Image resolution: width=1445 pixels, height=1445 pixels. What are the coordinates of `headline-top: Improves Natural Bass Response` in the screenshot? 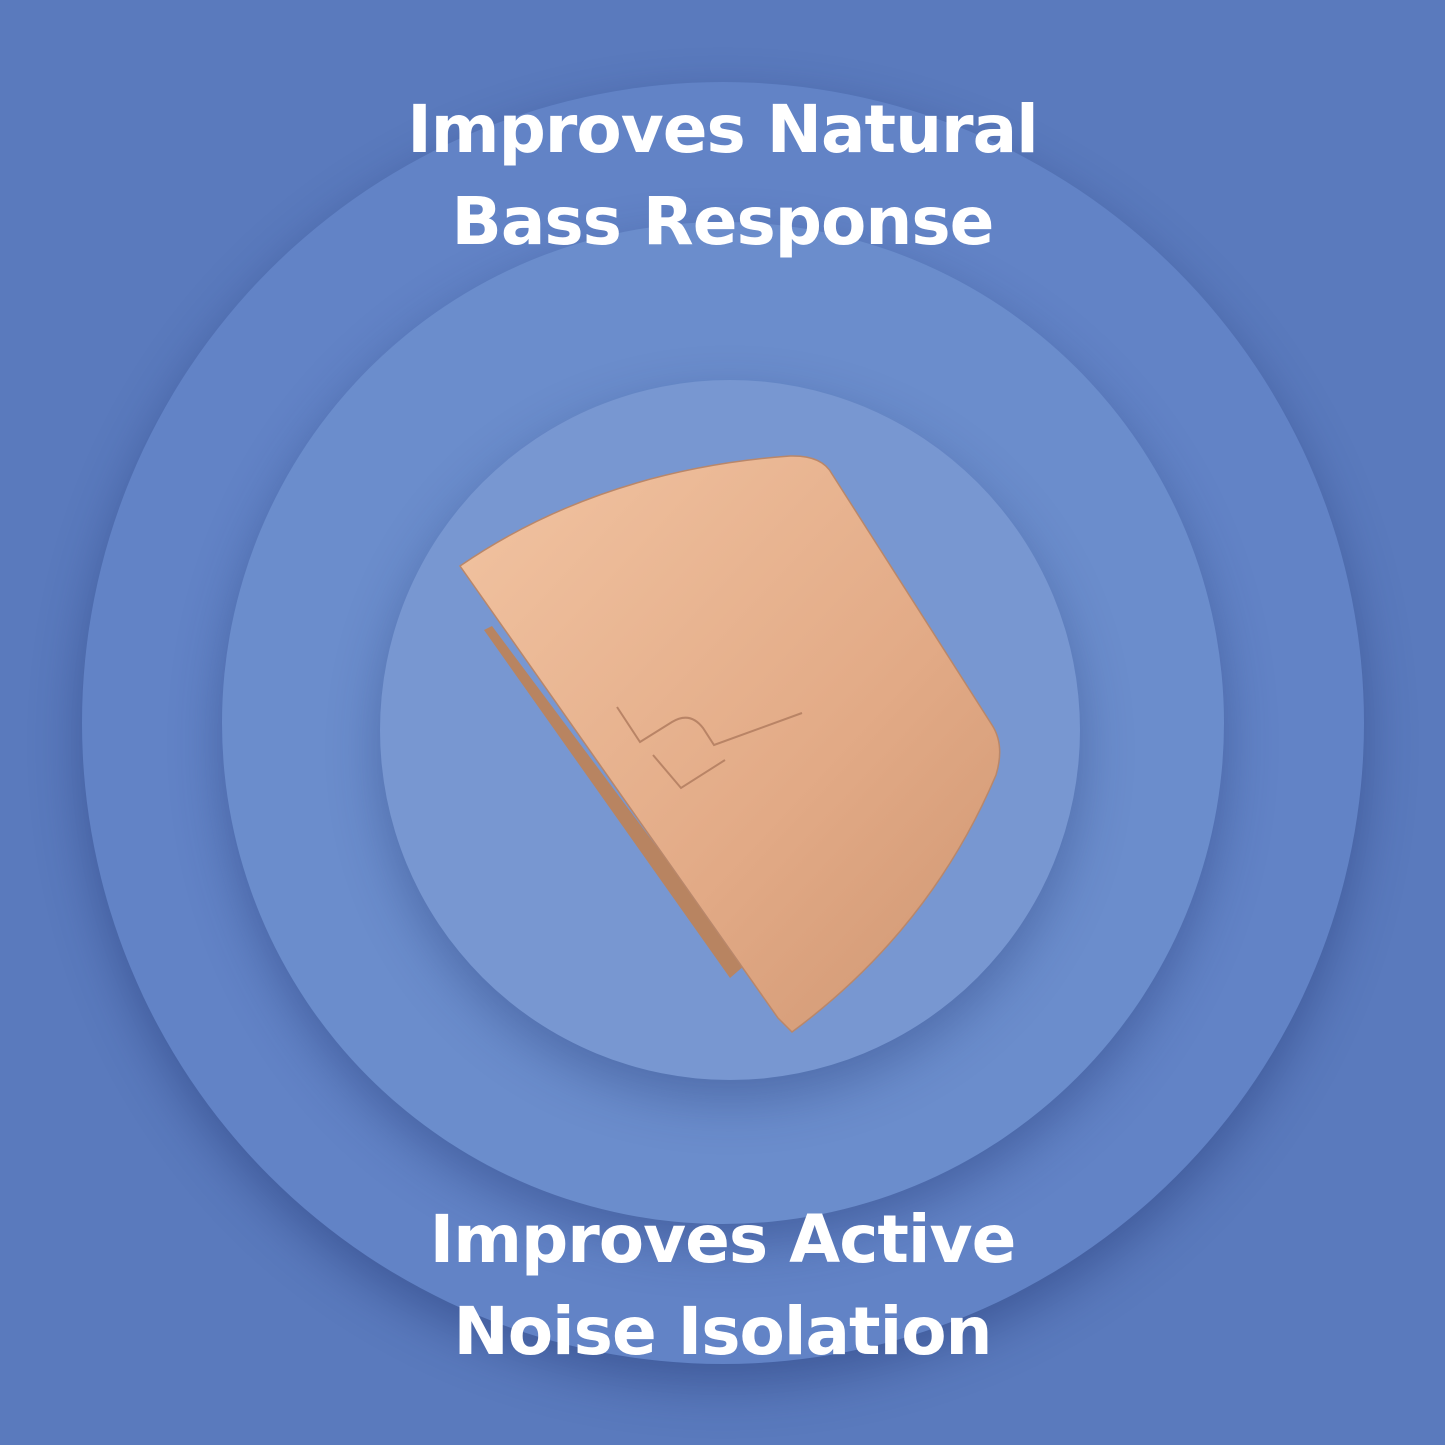 It's located at (722, 176).